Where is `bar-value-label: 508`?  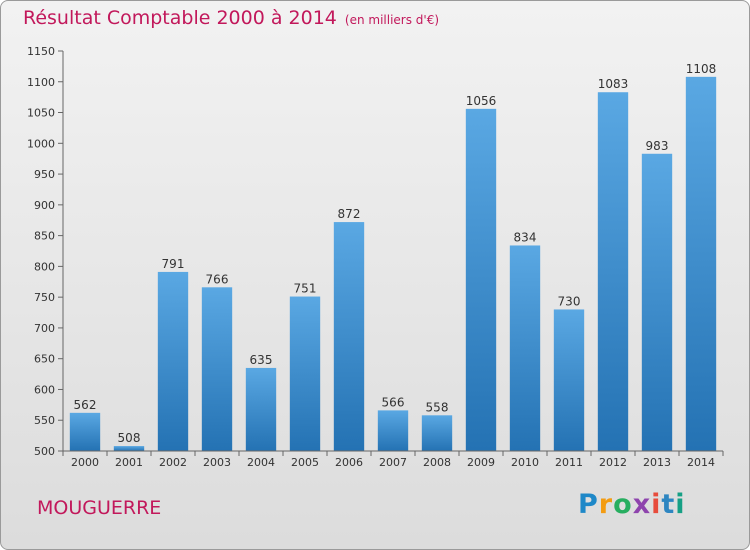 bar-value-label: 508 is located at coordinates (129, 438).